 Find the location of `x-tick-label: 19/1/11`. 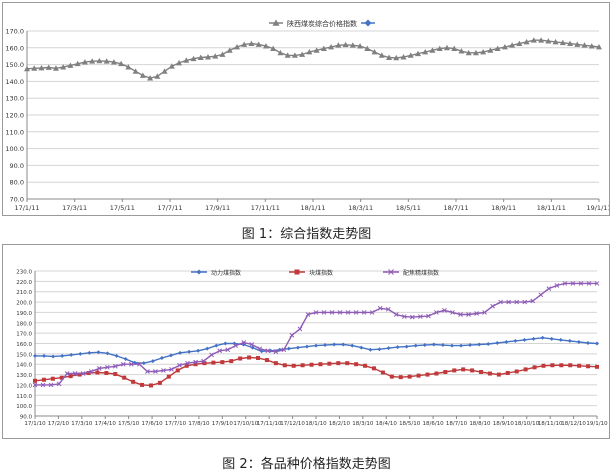

x-tick-label: 19/1/11 is located at coordinates (597, 208).